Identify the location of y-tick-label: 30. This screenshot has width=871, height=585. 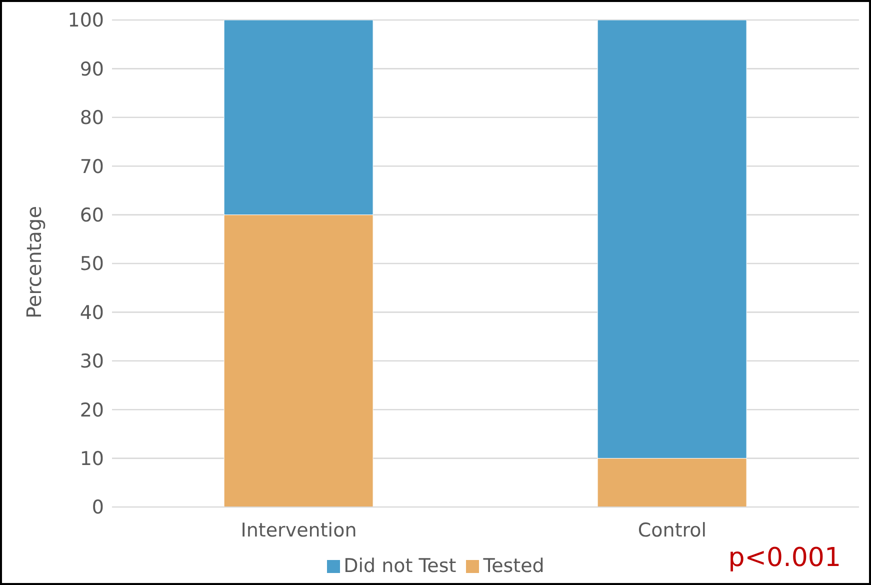
(92, 361).